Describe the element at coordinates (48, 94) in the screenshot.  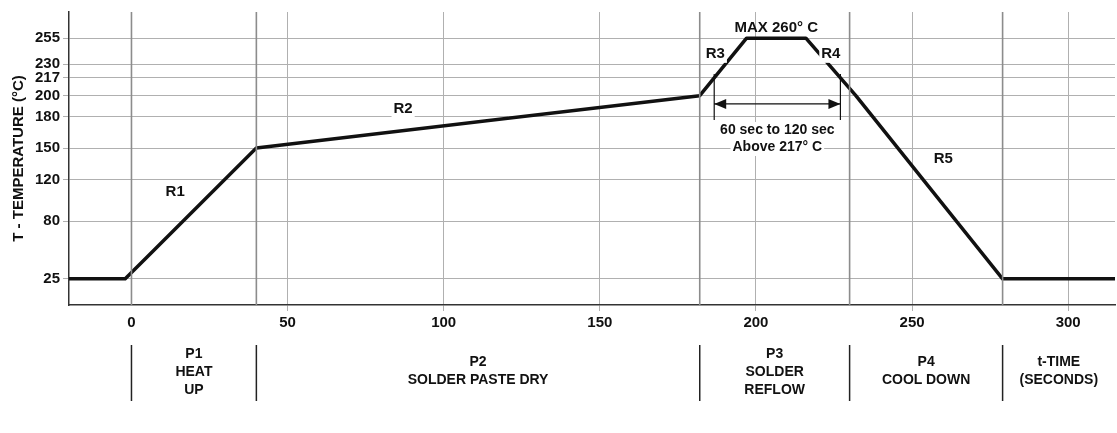
I see `y-tick-label: 200` at that location.